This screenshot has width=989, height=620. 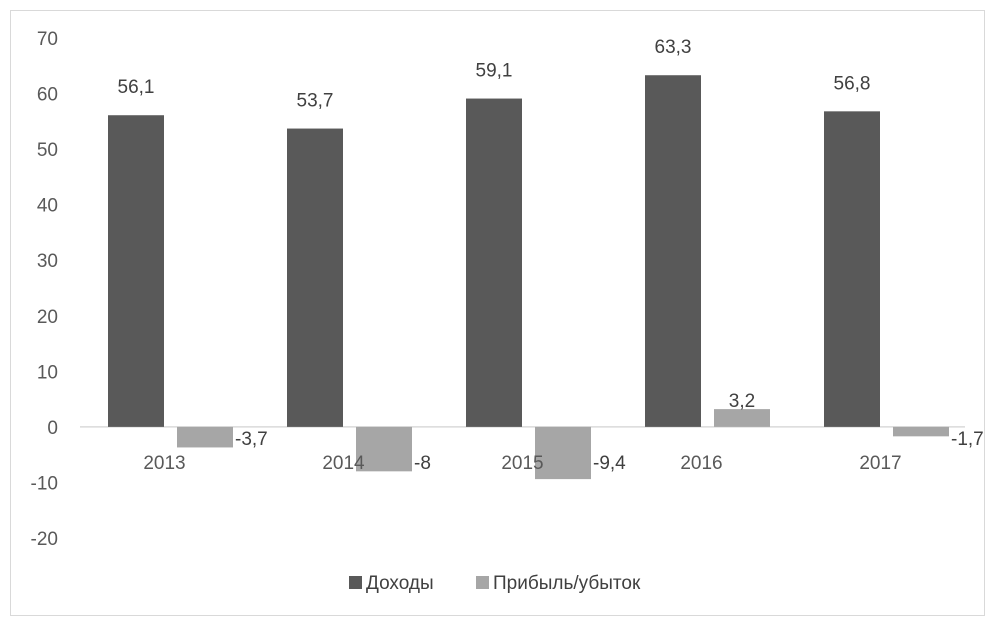 What do you see at coordinates (880, 463) in the screenshot?
I see `x-tick-label: 2017` at bounding box center [880, 463].